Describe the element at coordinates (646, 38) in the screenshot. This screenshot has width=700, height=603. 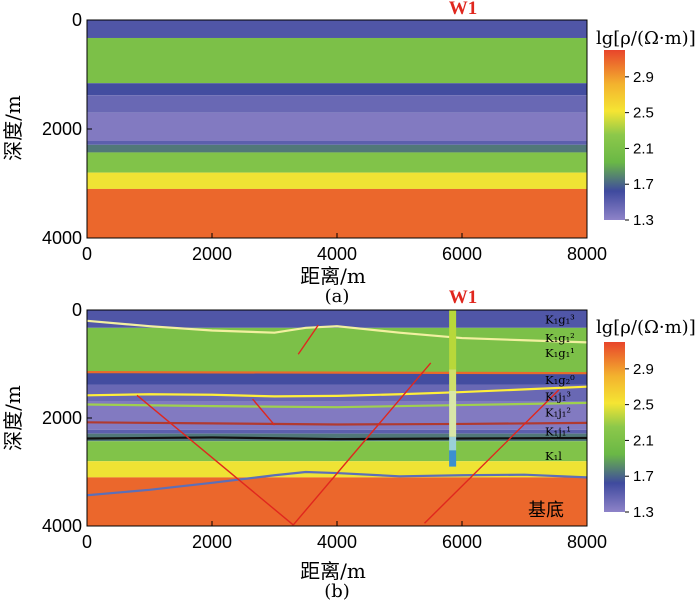
I see `panel-a-colorbar-title: lg[ρ/(Ω·m)]` at that location.